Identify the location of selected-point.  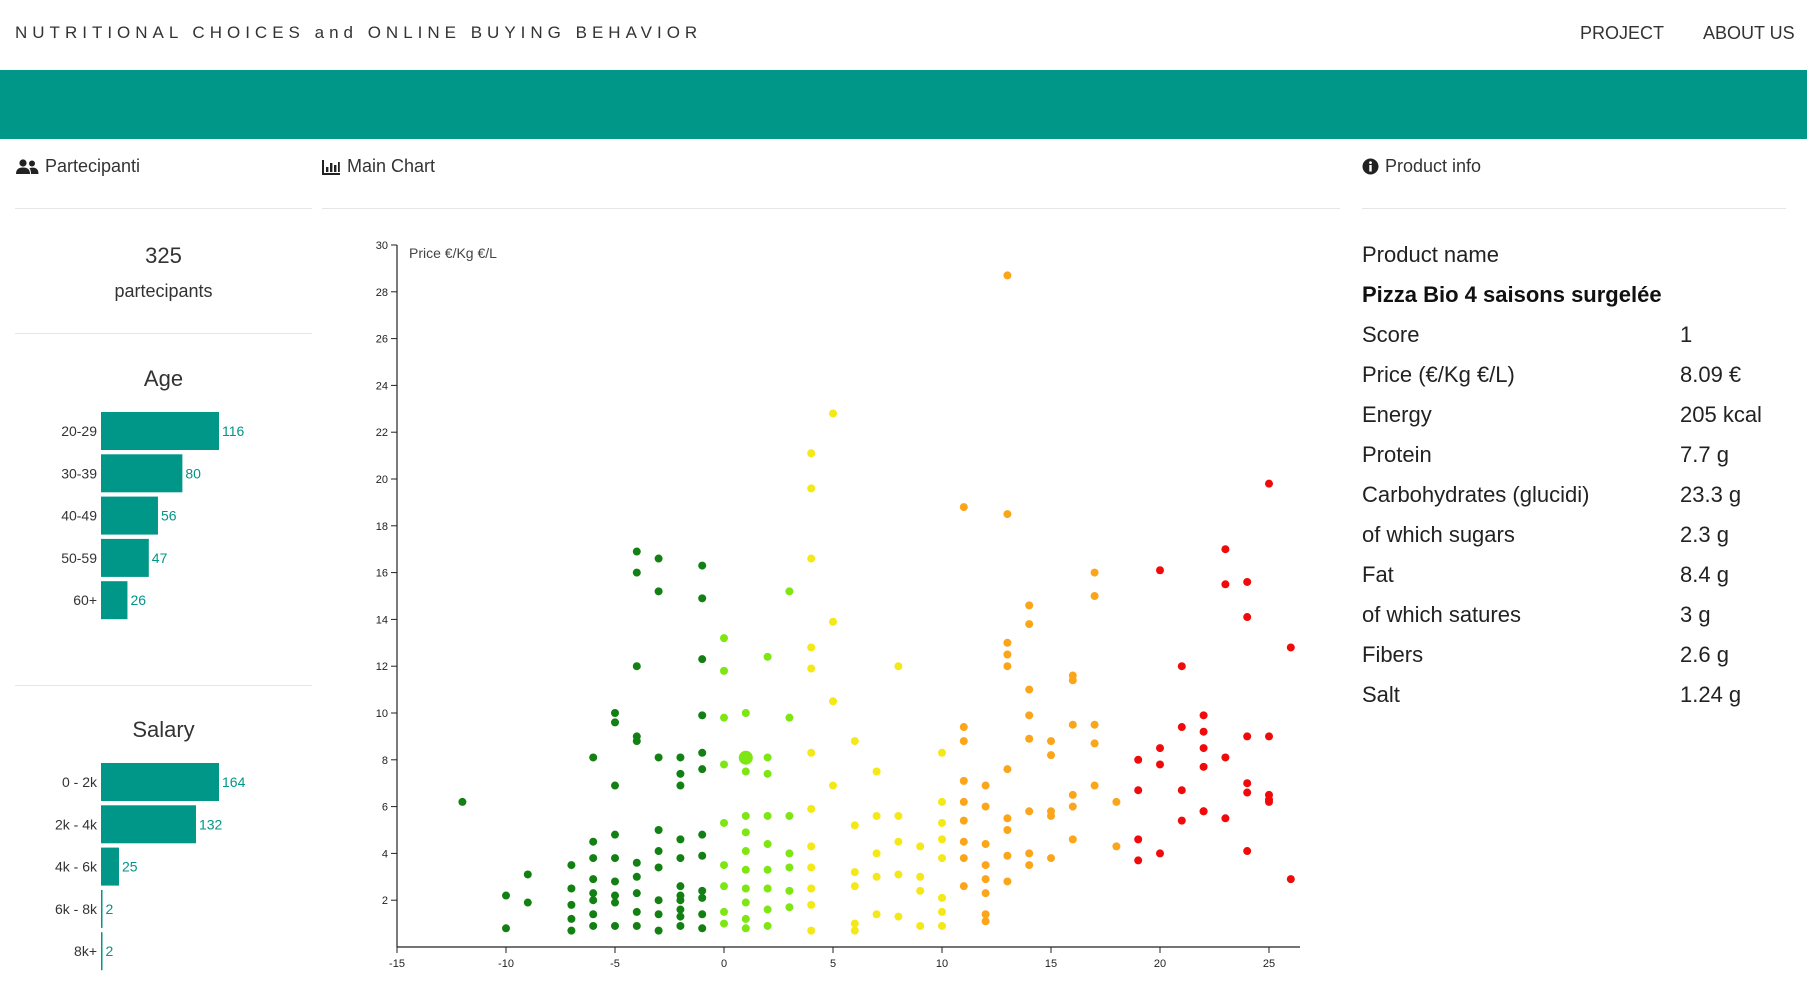
(745, 757).